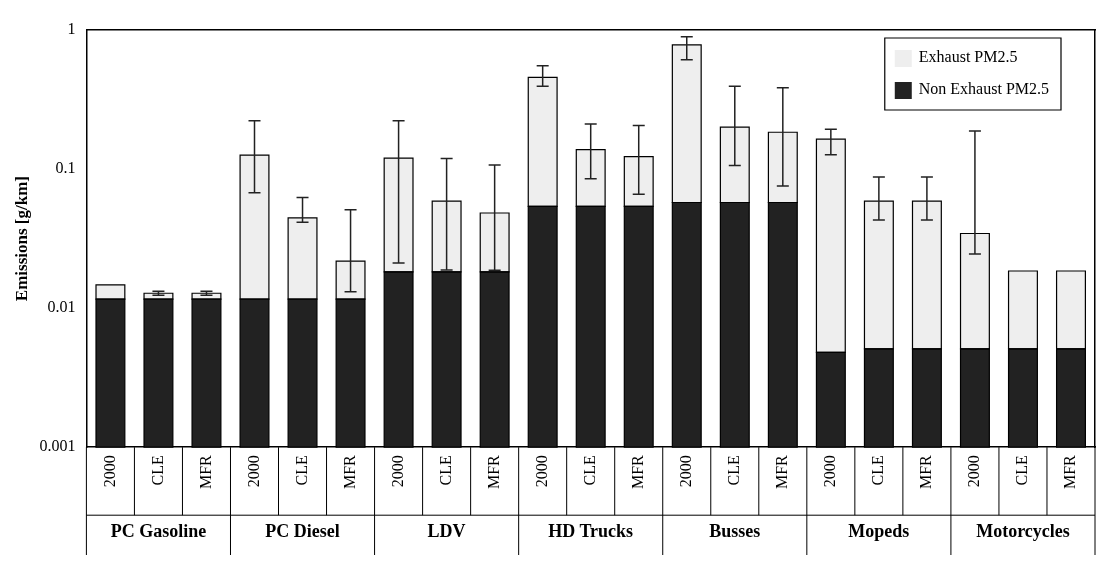 This screenshot has height=563, width=1113. Describe the element at coordinates (61, 307) in the screenshot. I see `y-tick-label: 0.01` at that location.